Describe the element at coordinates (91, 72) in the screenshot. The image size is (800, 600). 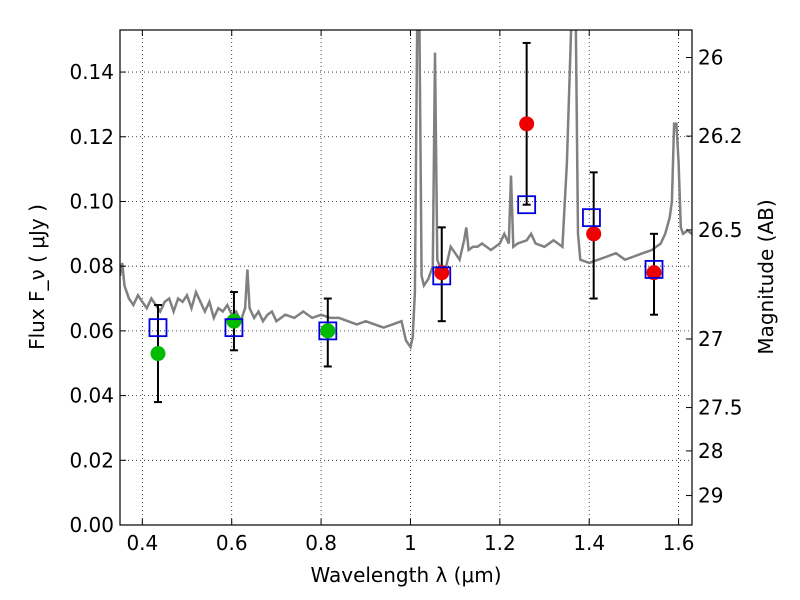
I see `y-tick-label: 0.14` at that location.